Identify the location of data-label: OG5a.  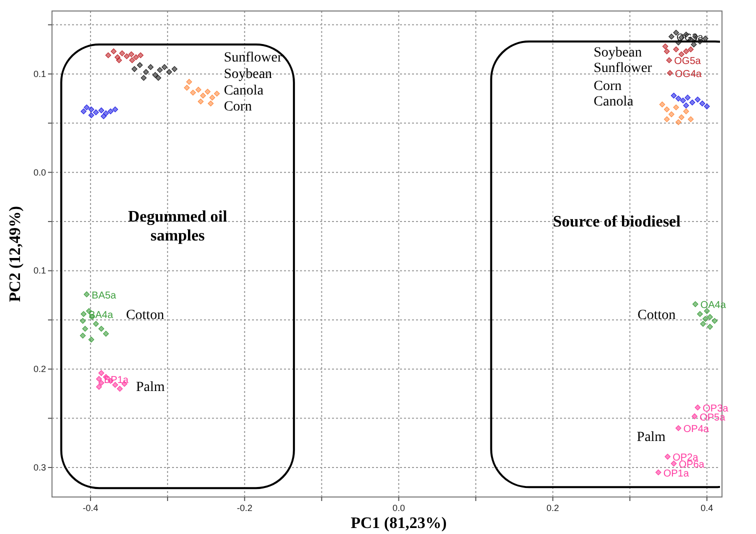
(688, 62).